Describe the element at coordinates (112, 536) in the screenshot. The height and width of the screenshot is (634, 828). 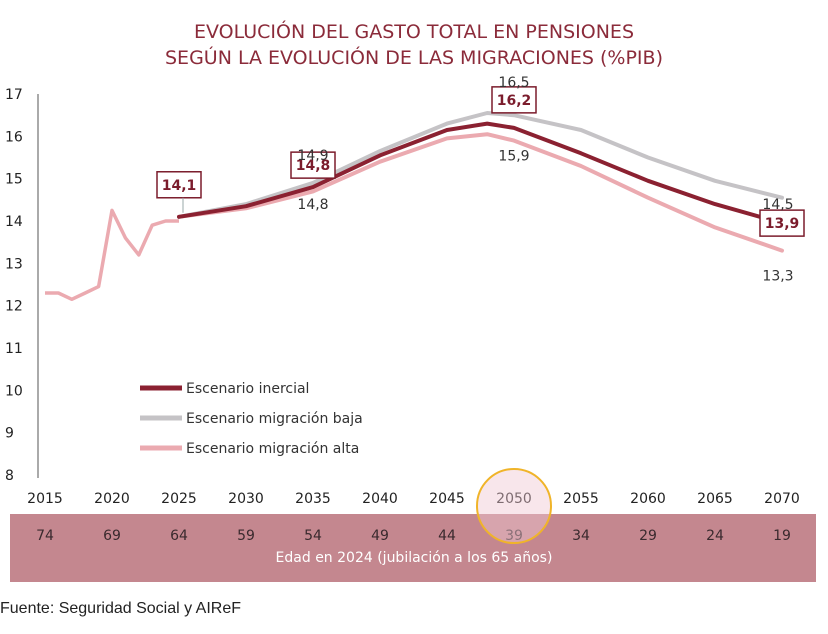
I see `age-value: 69` at that location.